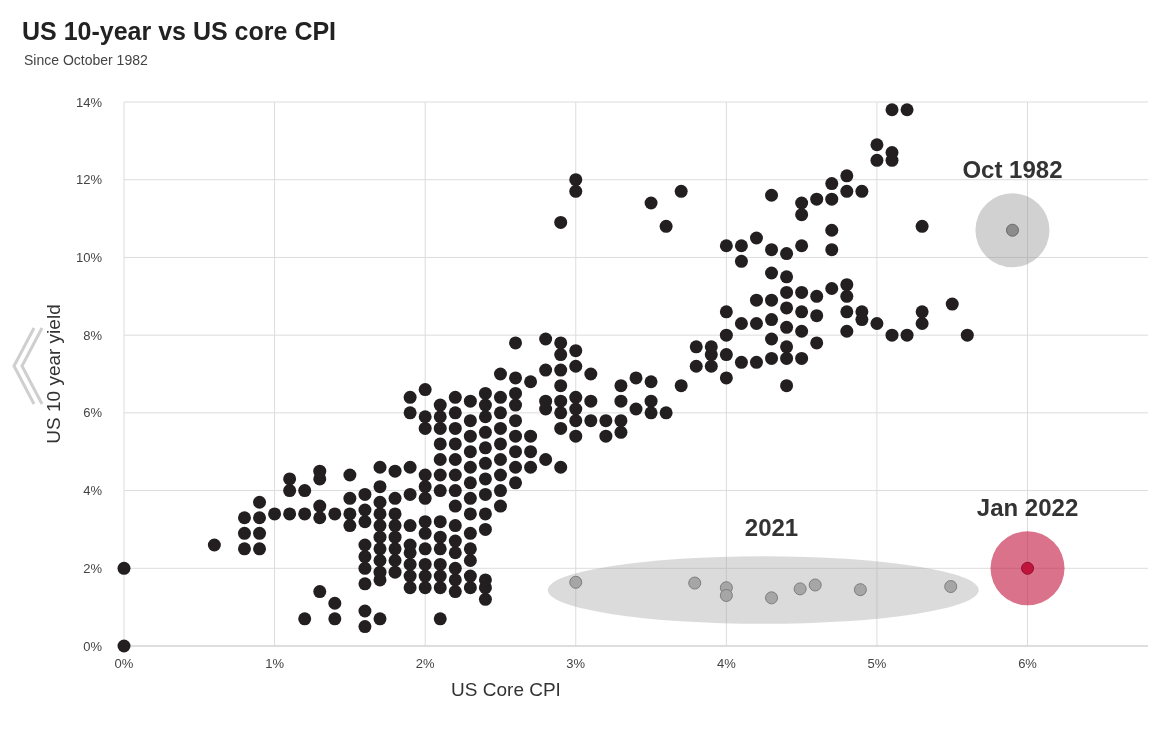  I want to click on x-tick-label: 2%, so click(425, 663).